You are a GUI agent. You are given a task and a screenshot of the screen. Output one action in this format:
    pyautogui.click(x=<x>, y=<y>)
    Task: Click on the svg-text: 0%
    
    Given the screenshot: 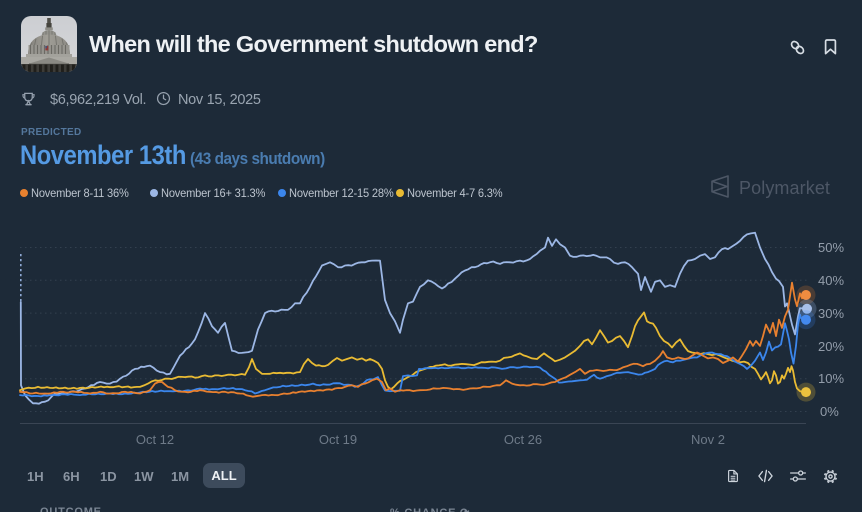 What is the action you would take?
    pyautogui.click(x=829, y=411)
    